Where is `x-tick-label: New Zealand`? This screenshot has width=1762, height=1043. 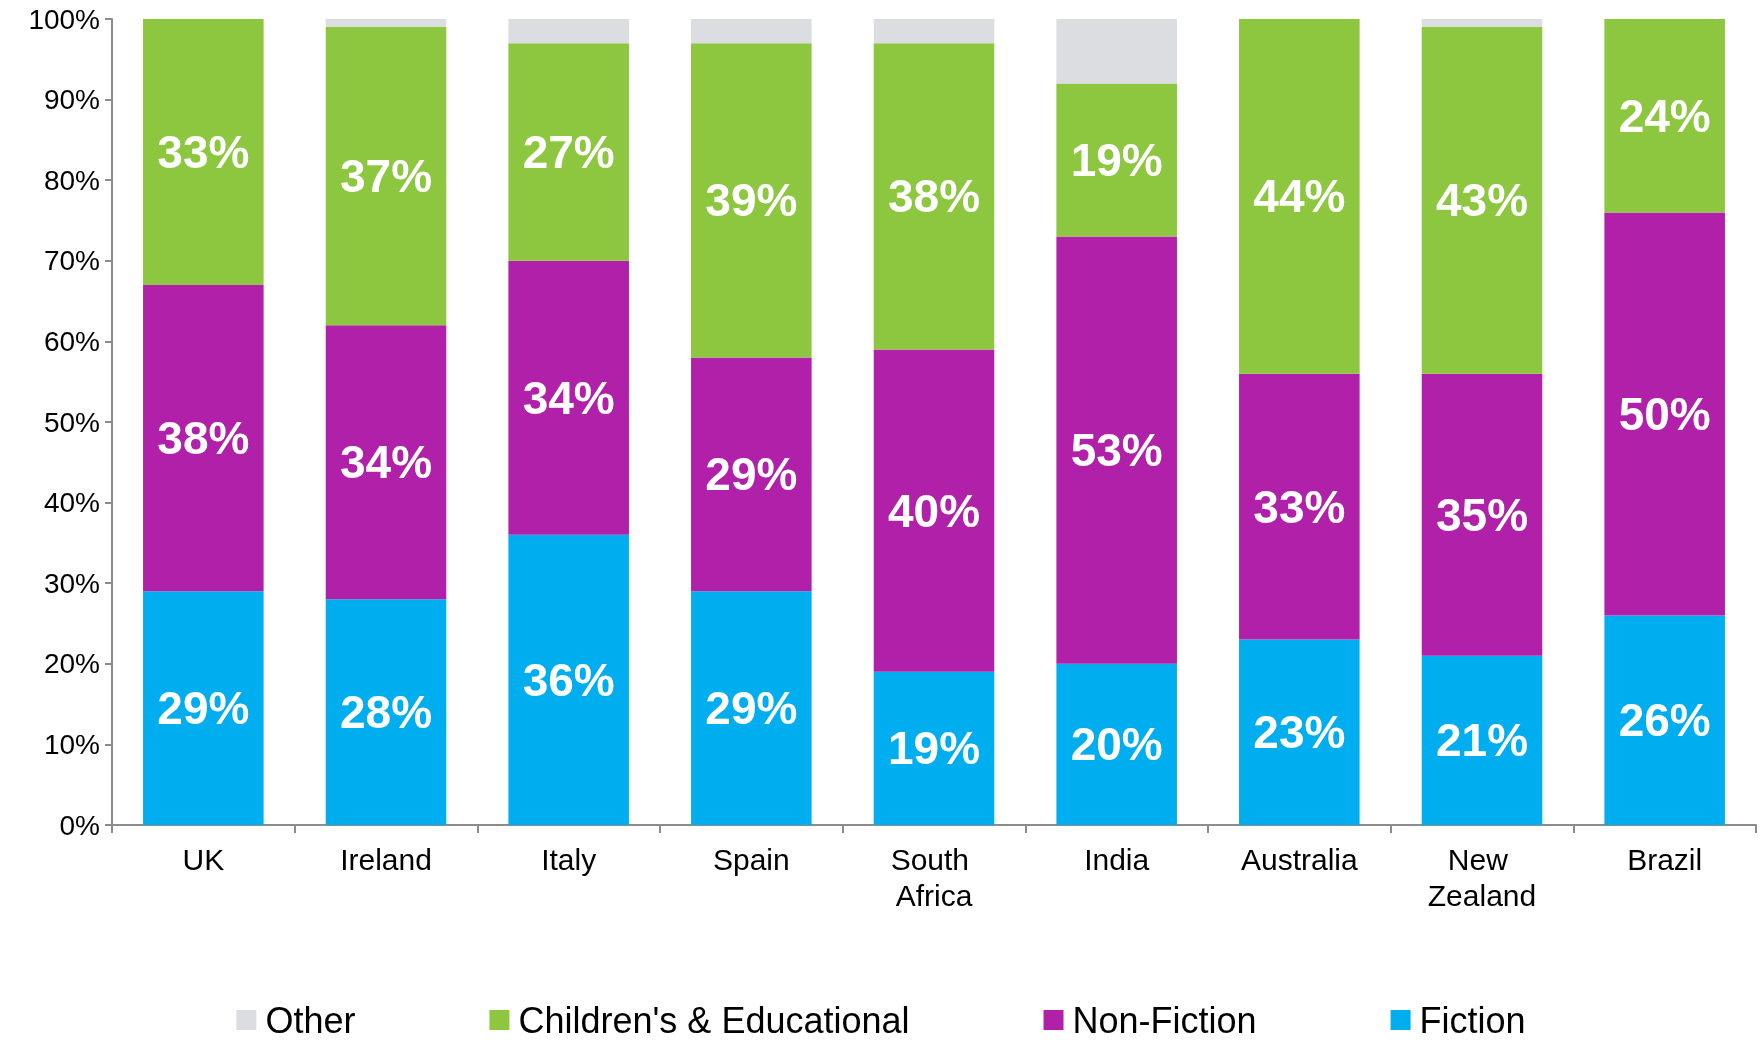 x-tick-label: New Zealand is located at coordinates (1482, 877).